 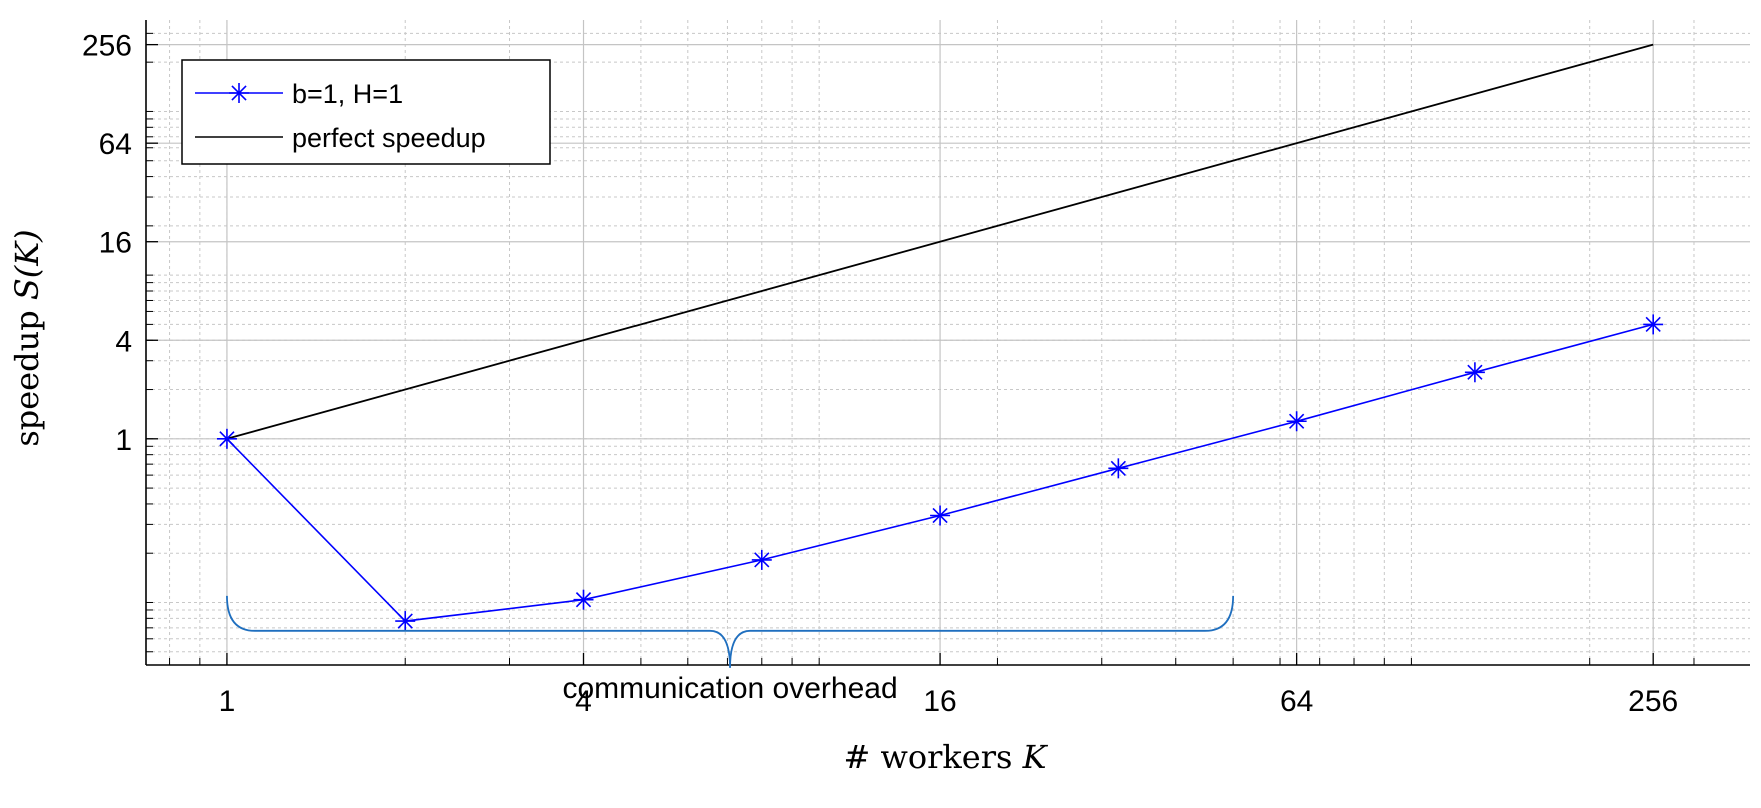 What do you see at coordinates (123, 341) in the screenshot?
I see `y-tick-label: 4` at bounding box center [123, 341].